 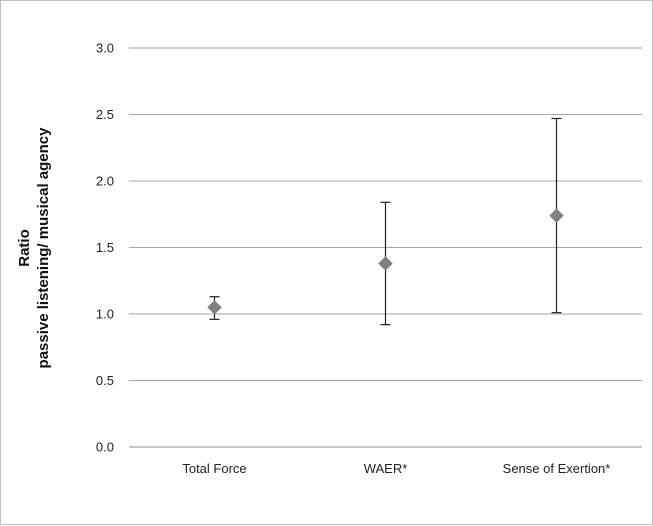 What do you see at coordinates (105, 447) in the screenshot?
I see `y-tick-label: 0.0` at bounding box center [105, 447].